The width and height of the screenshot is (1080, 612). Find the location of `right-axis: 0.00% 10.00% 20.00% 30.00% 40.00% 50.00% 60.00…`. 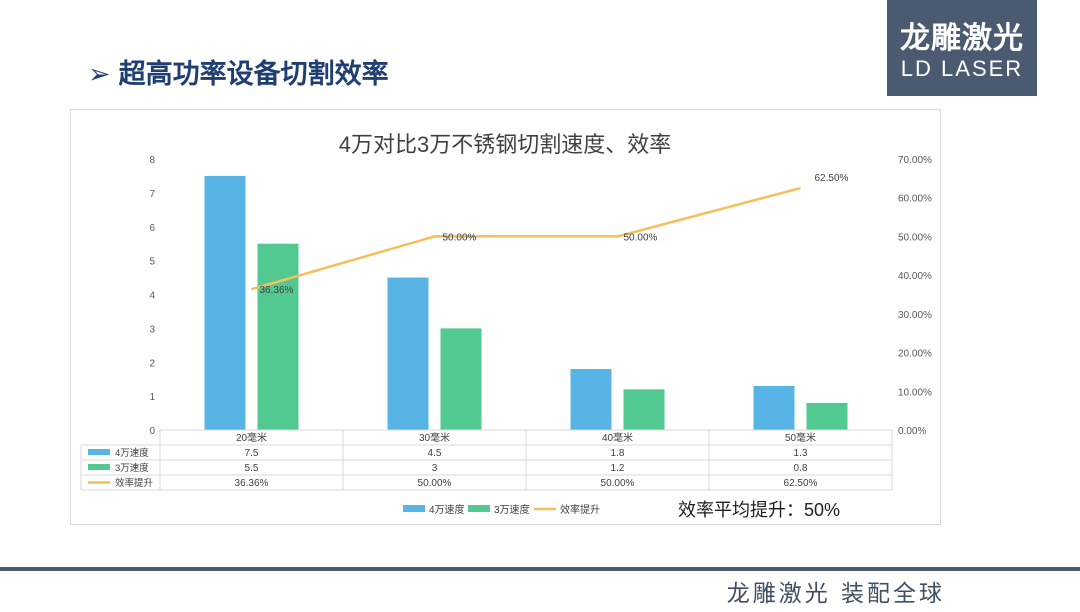

right-axis: 0.00% 10.00% 20.00% 30.00% 40.00% 50.00% 60.00… is located at coordinates (915, 296).